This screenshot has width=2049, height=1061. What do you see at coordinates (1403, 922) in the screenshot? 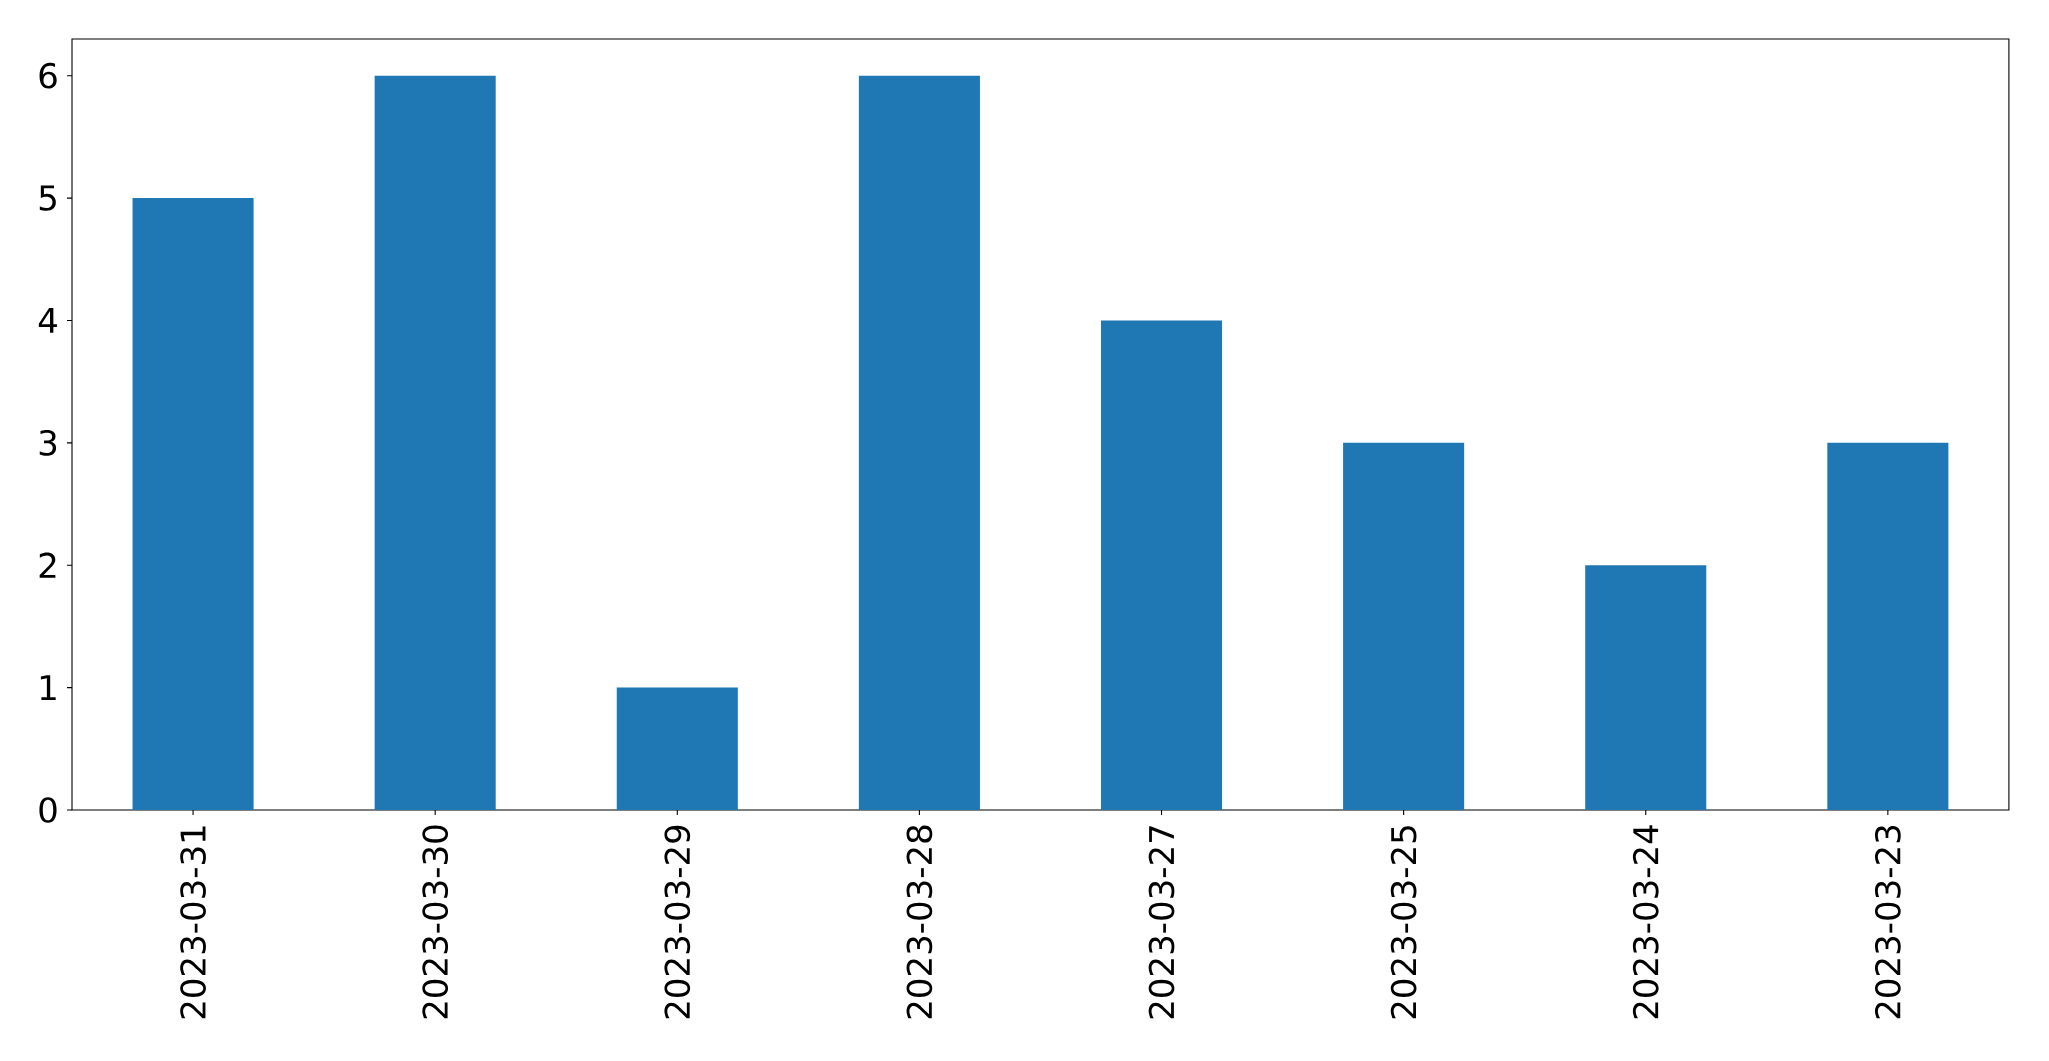
I see `x-tick-label: 2023-03-25` at bounding box center [1403, 922].